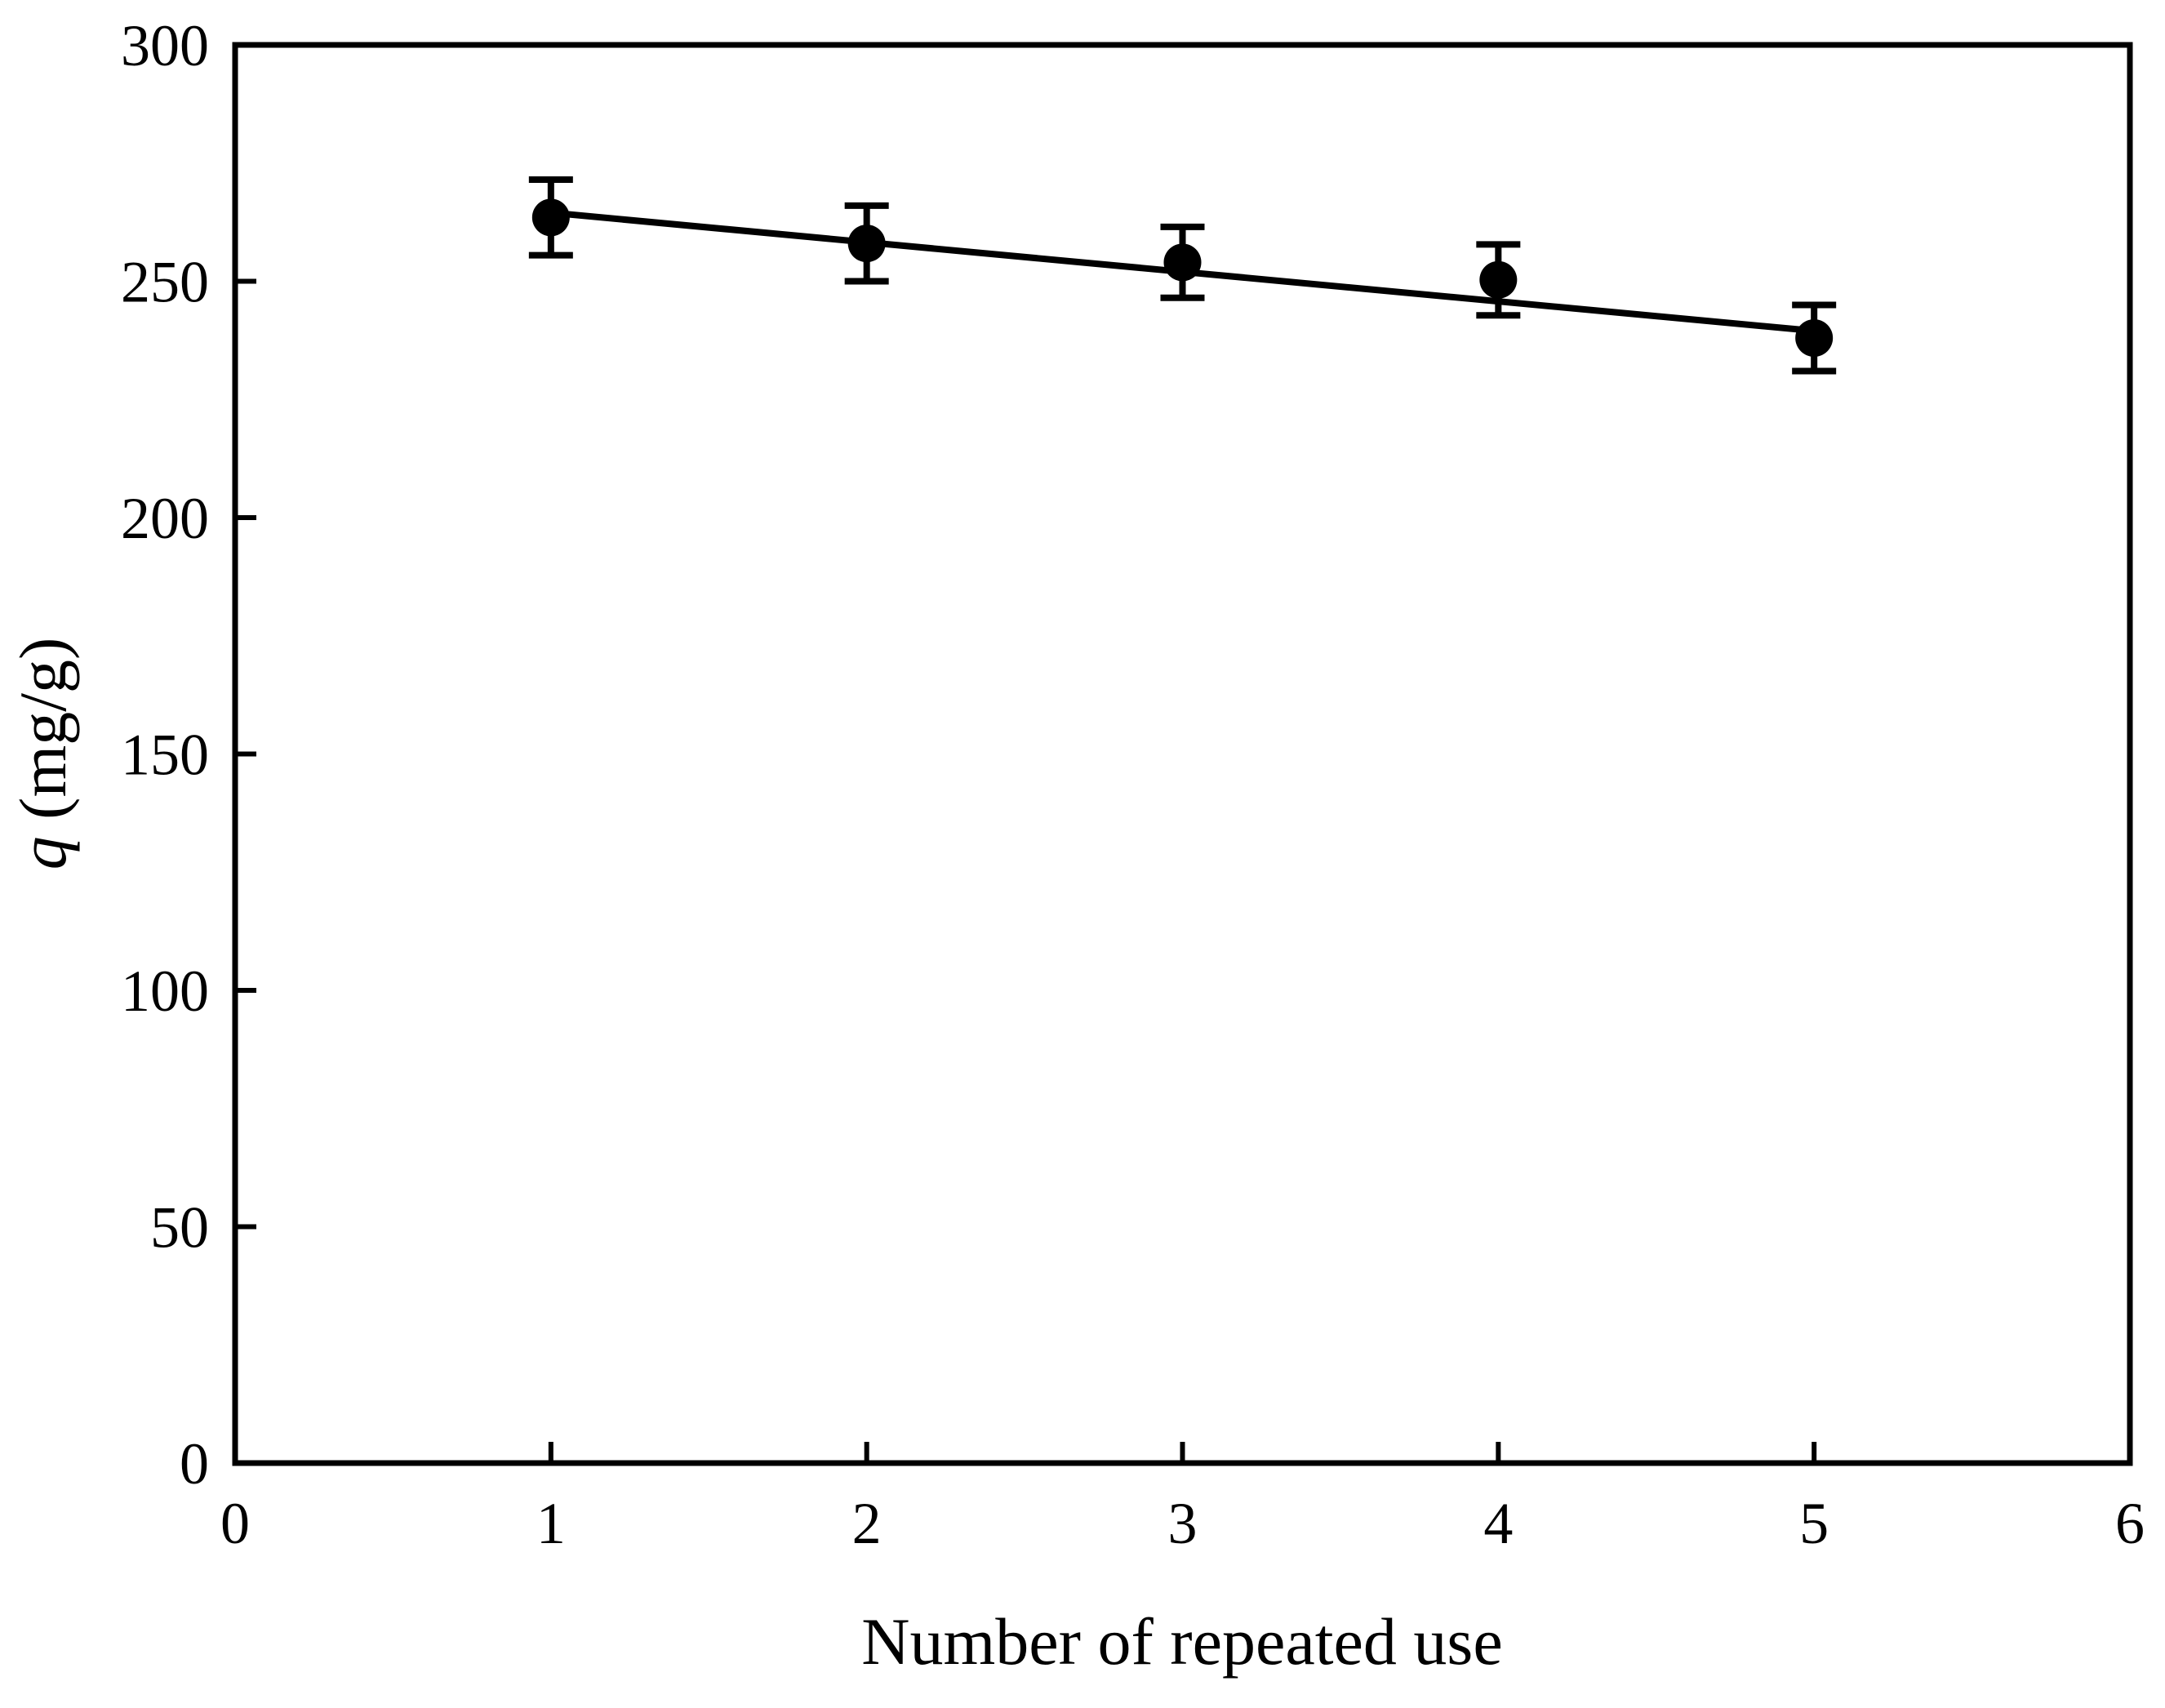 The width and height of the screenshot is (2165, 1708). Describe the element at coordinates (1498, 1523) in the screenshot. I see `x-tick-label: 4` at that location.